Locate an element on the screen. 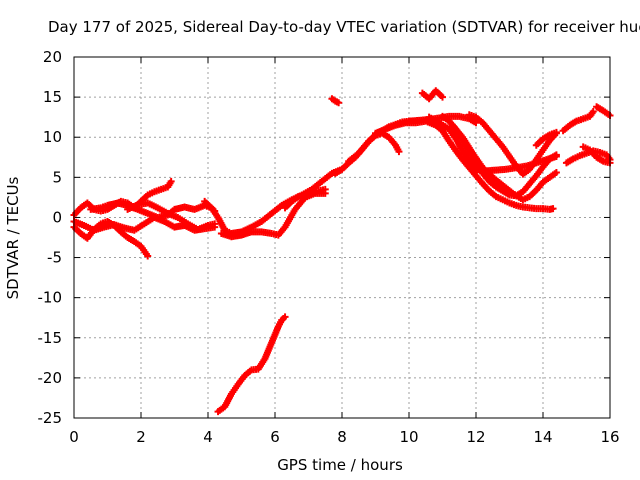  y-axis-label: SDTVAR / TECUs is located at coordinates (13, 237).